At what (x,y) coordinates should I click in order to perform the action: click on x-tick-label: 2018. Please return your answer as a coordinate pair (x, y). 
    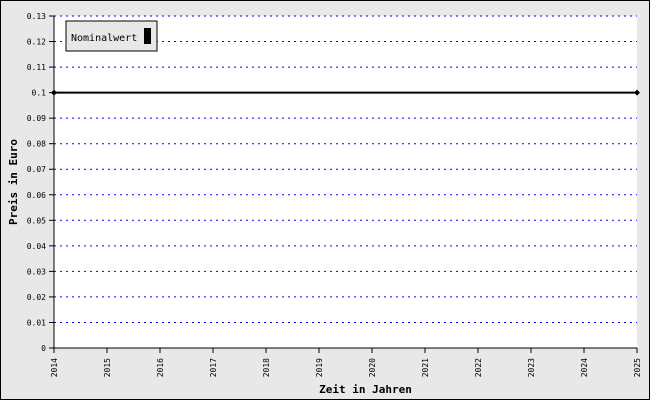
    Looking at the image, I should click on (266, 367).